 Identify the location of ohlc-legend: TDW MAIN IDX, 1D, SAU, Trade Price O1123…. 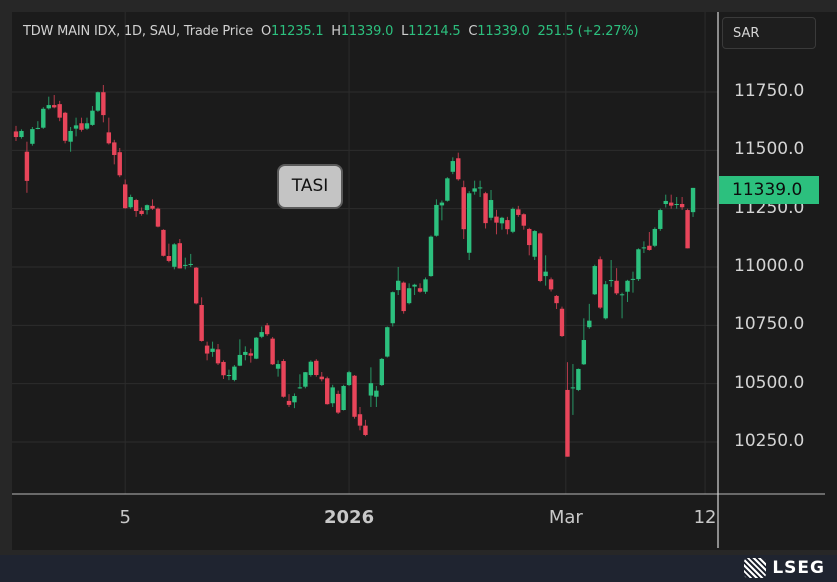
(331, 31).